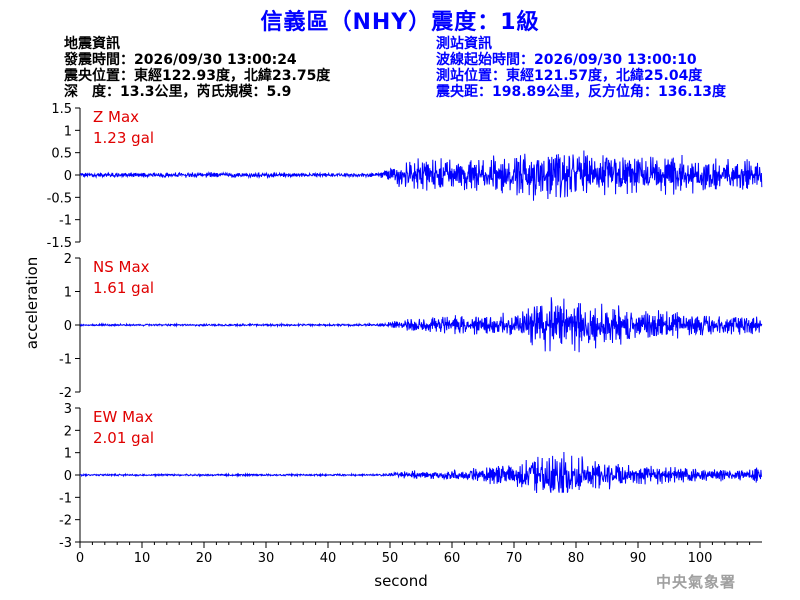 Image resolution: width=800 pixels, height=600 pixels. I want to click on waveform-ns, so click(421, 325).